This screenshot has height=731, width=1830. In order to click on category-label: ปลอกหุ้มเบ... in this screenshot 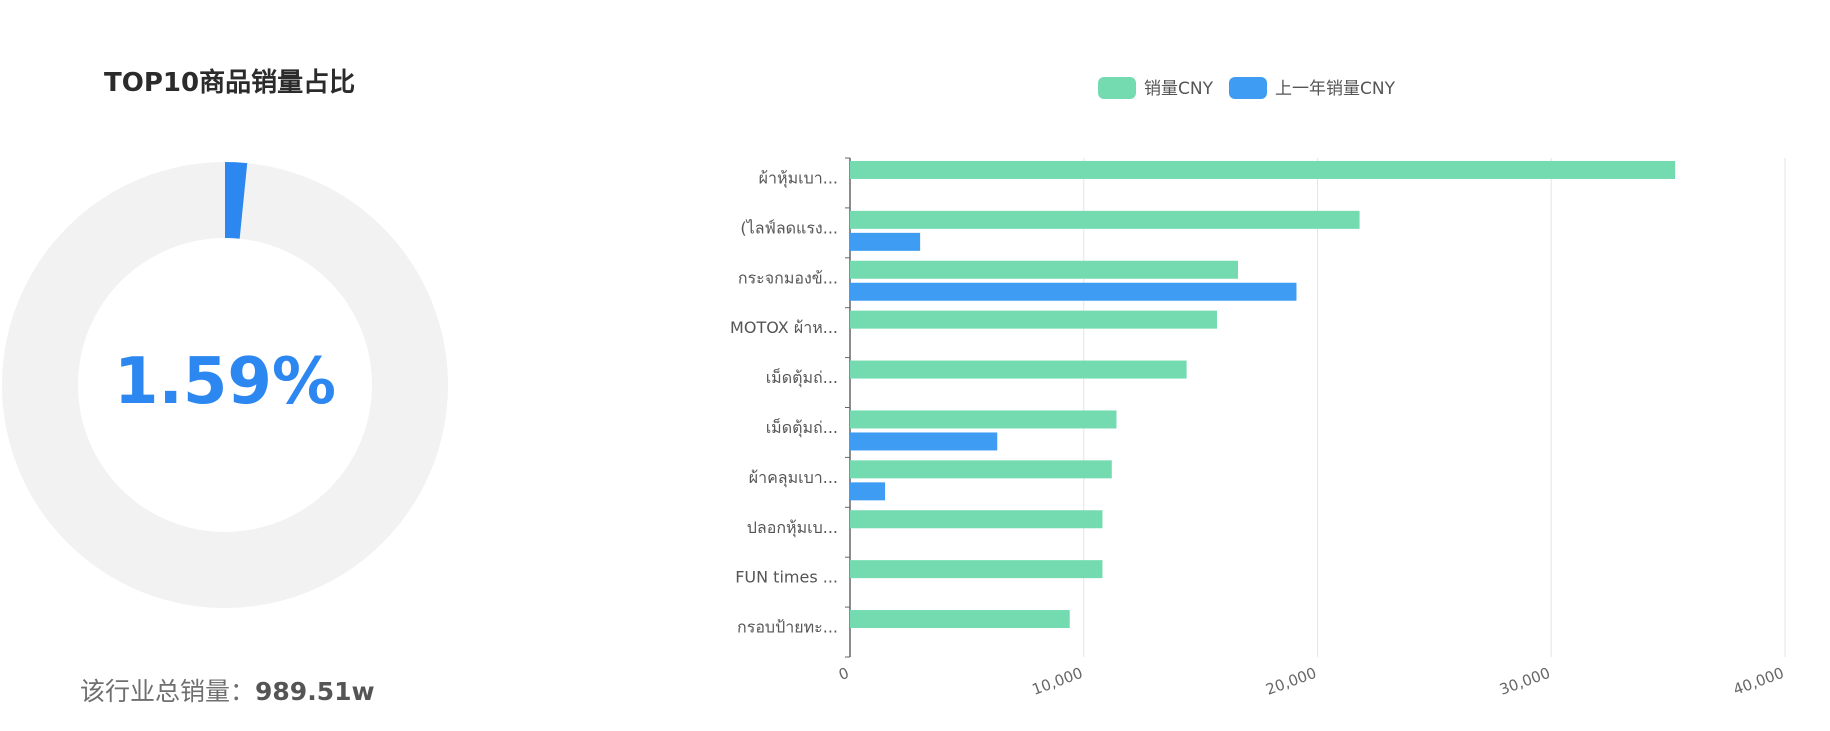, I will do `click(792, 528)`.